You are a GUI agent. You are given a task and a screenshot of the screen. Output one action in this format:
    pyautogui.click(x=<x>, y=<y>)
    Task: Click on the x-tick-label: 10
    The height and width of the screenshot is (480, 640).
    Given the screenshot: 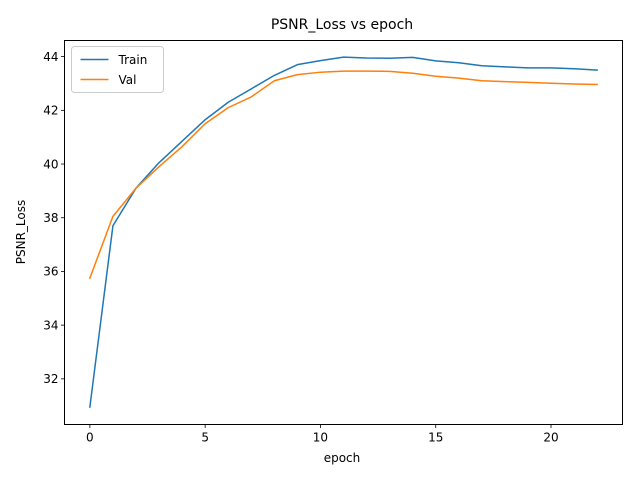 What is the action you would take?
    pyautogui.click(x=320, y=438)
    